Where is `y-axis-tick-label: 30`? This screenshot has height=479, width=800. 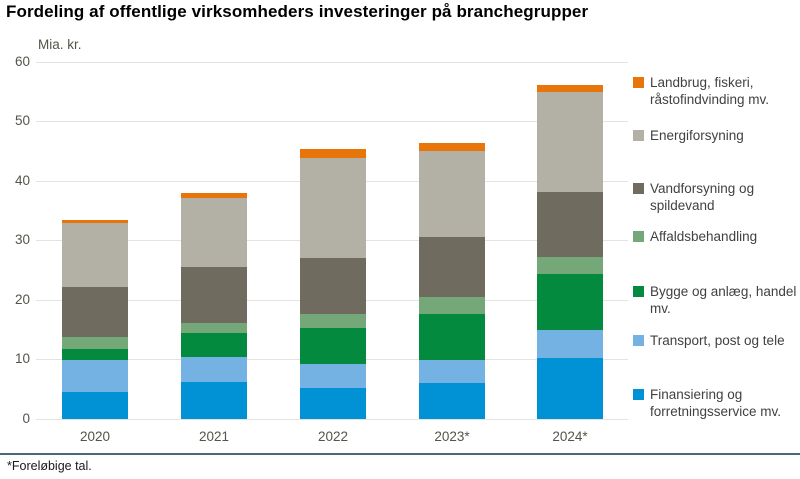 y-axis-tick-label: 30 is located at coordinates (22, 239).